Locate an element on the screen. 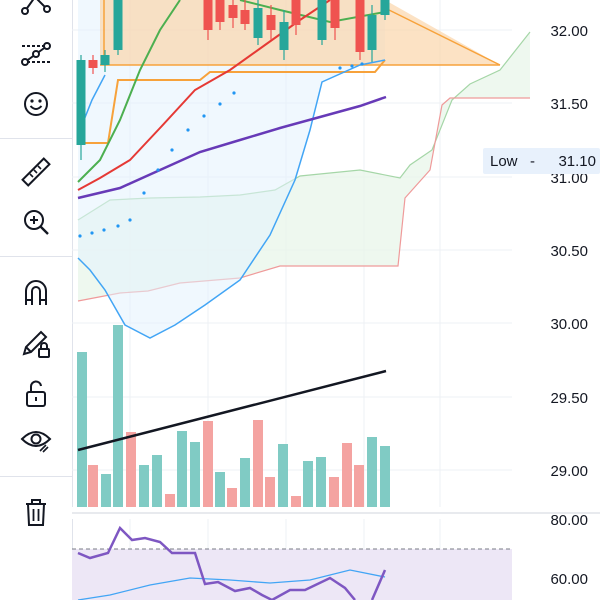  pattern-tool-button is located at coordinates (36, 13).